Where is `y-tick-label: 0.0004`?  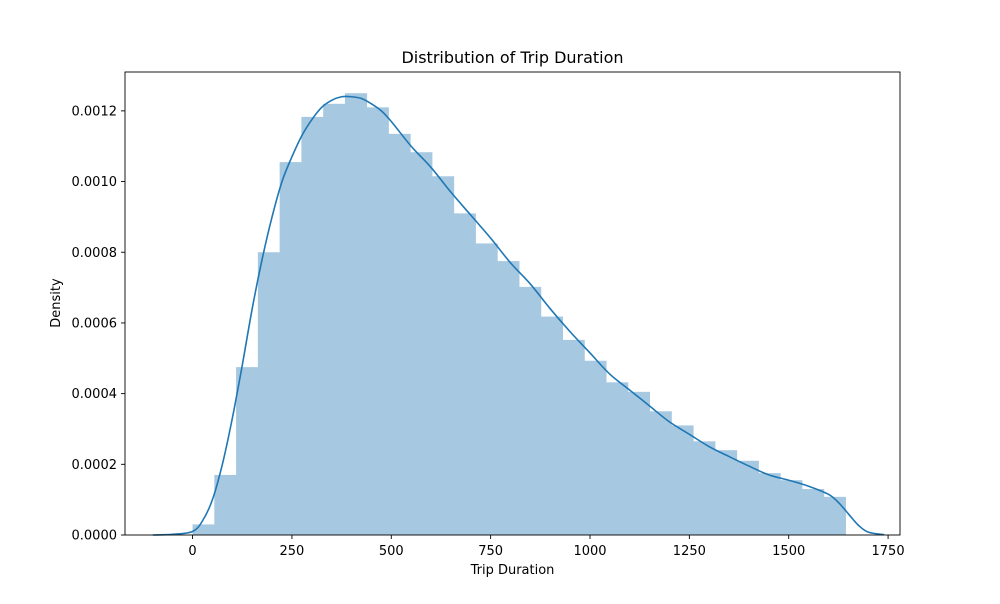 y-tick-label: 0.0004 is located at coordinates (95, 394).